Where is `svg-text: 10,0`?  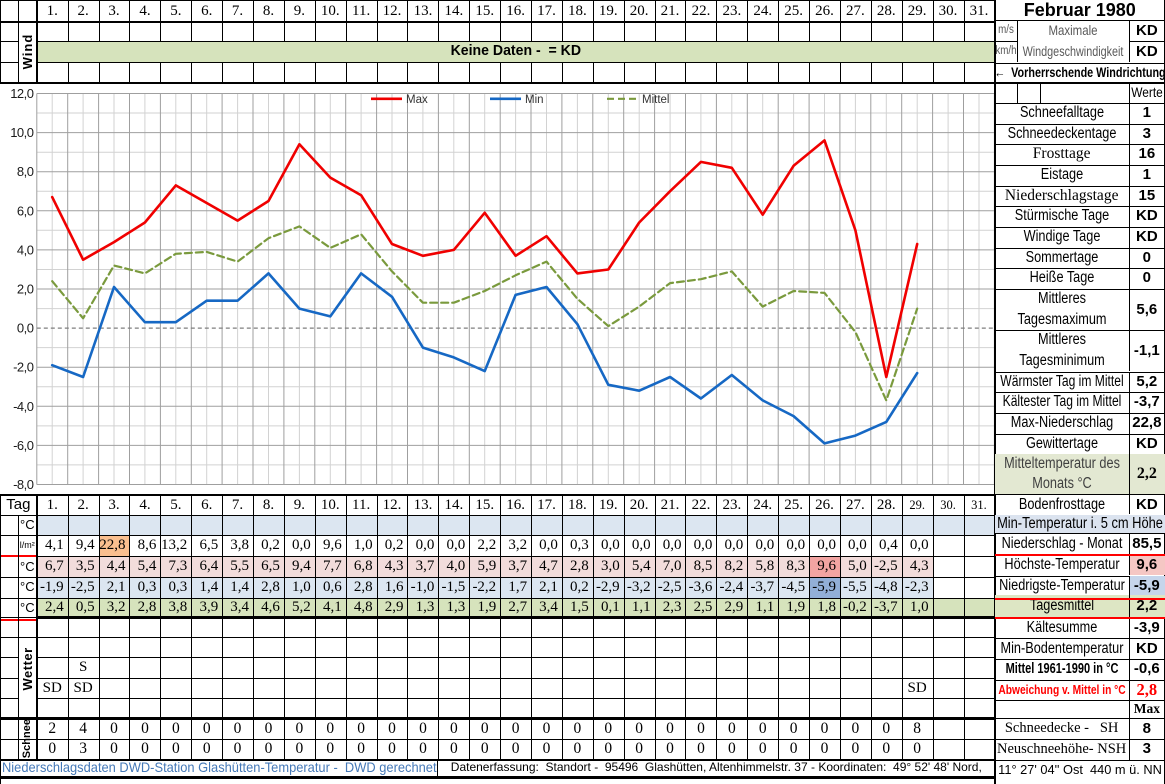 svg-text: 10,0 is located at coordinates (22, 132).